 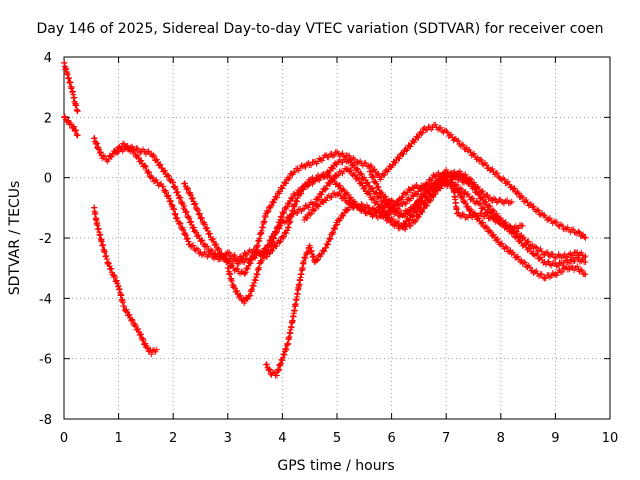 I want to click on x-tick-label: 3, so click(x=228, y=438).